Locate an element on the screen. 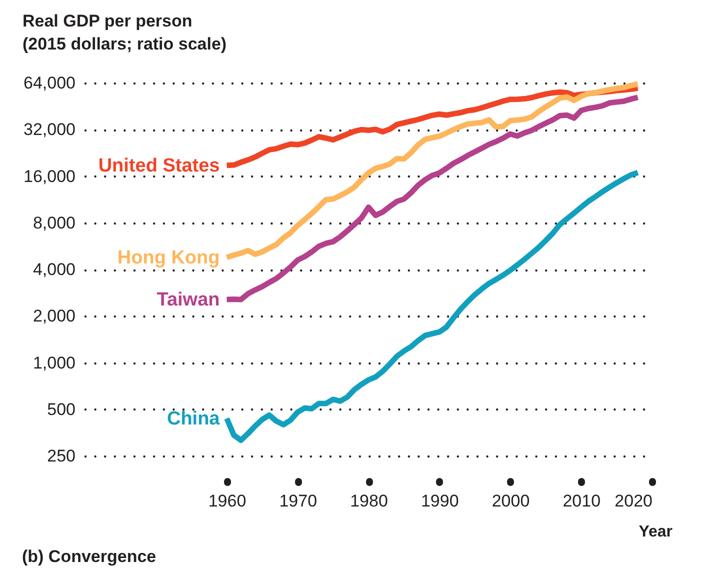  y-tick-label: 250 is located at coordinates (61, 456).